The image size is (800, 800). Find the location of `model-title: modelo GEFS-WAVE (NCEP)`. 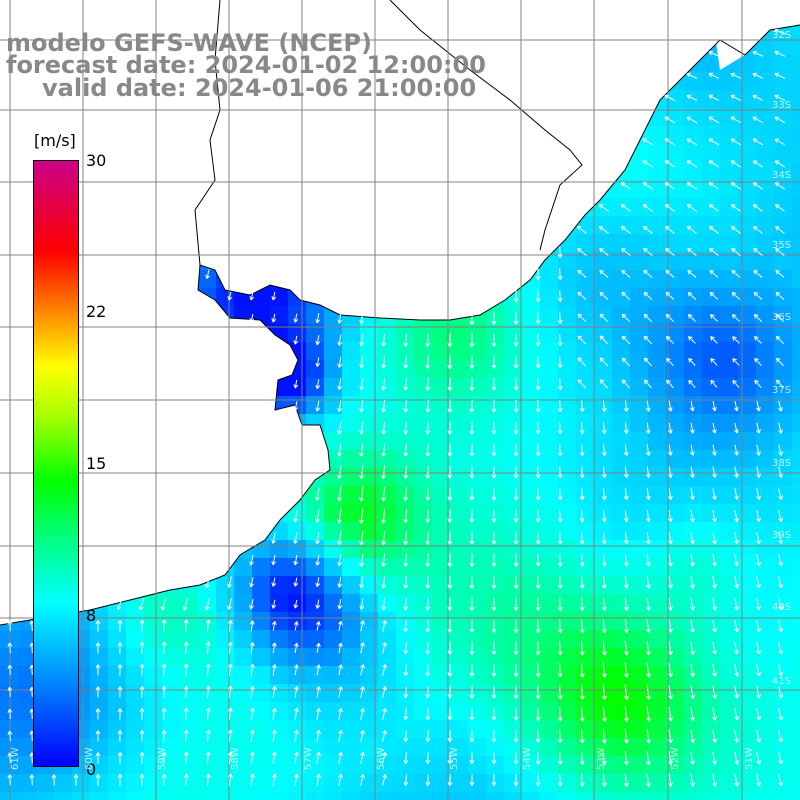

model-title: modelo GEFS-WAVE (NCEP) is located at coordinates (189, 43).